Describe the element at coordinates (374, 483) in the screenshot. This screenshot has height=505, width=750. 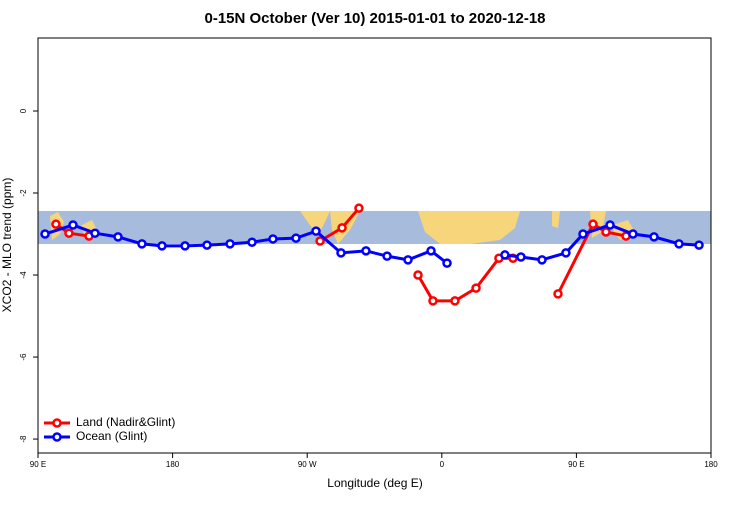
I see `x-axis-label: Longitude (deg E)` at that location.